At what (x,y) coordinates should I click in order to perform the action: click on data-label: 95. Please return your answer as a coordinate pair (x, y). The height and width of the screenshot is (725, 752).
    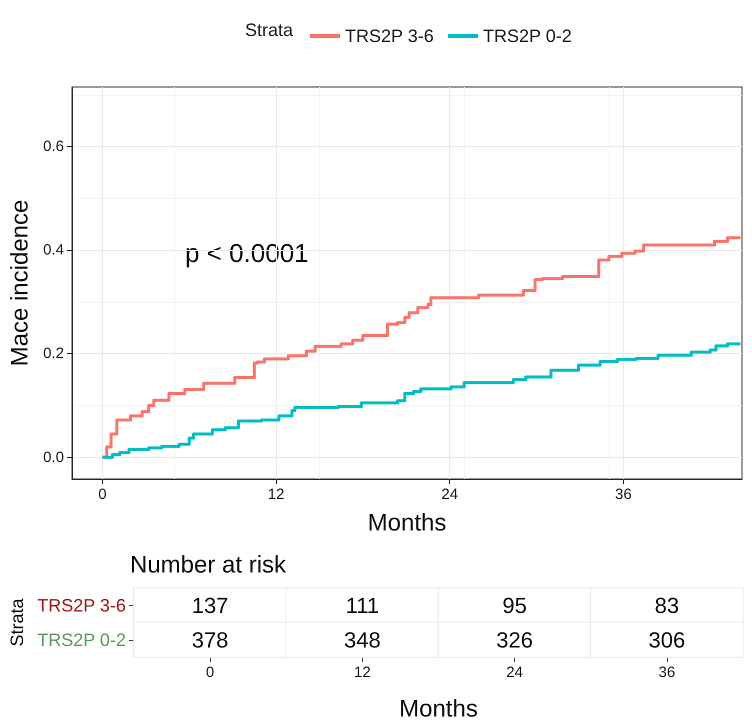
    Looking at the image, I should click on (514, 605).